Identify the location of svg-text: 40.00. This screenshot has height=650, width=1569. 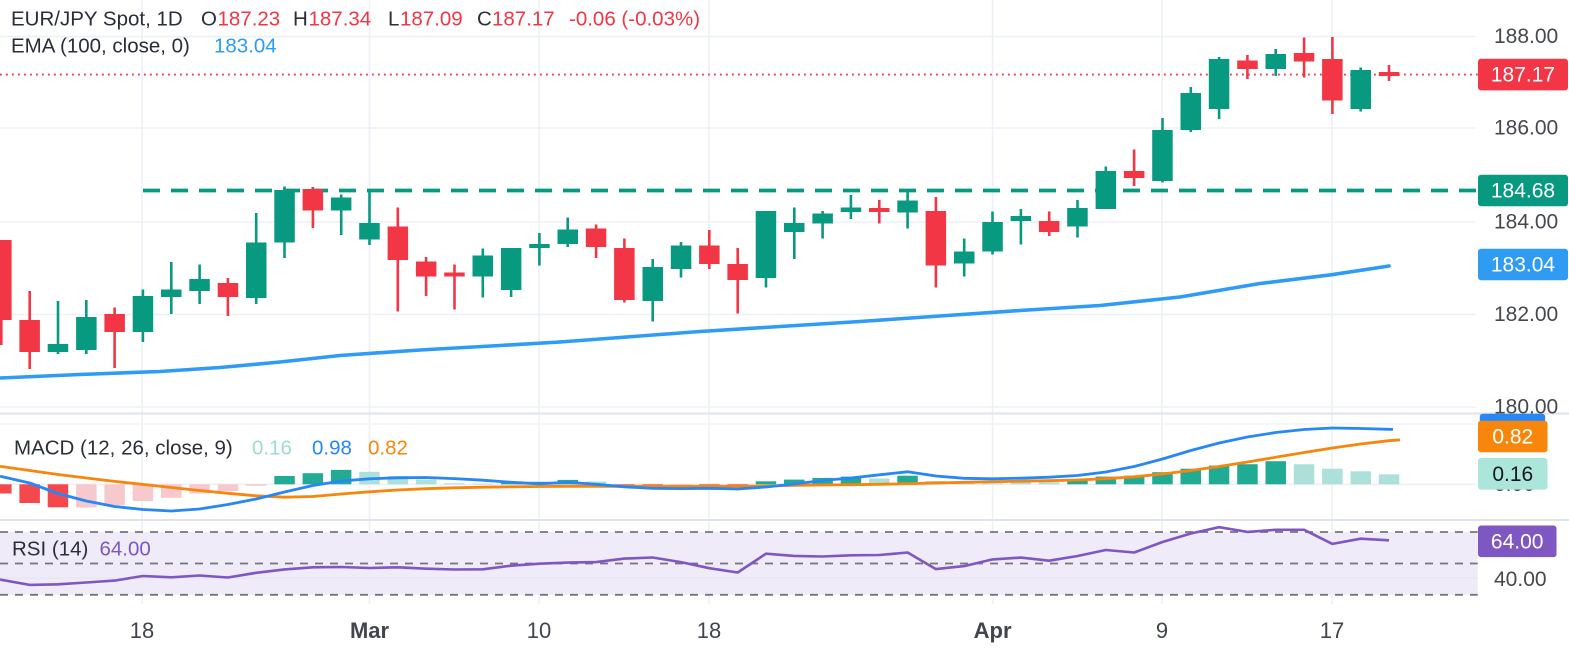
(1520, 579).